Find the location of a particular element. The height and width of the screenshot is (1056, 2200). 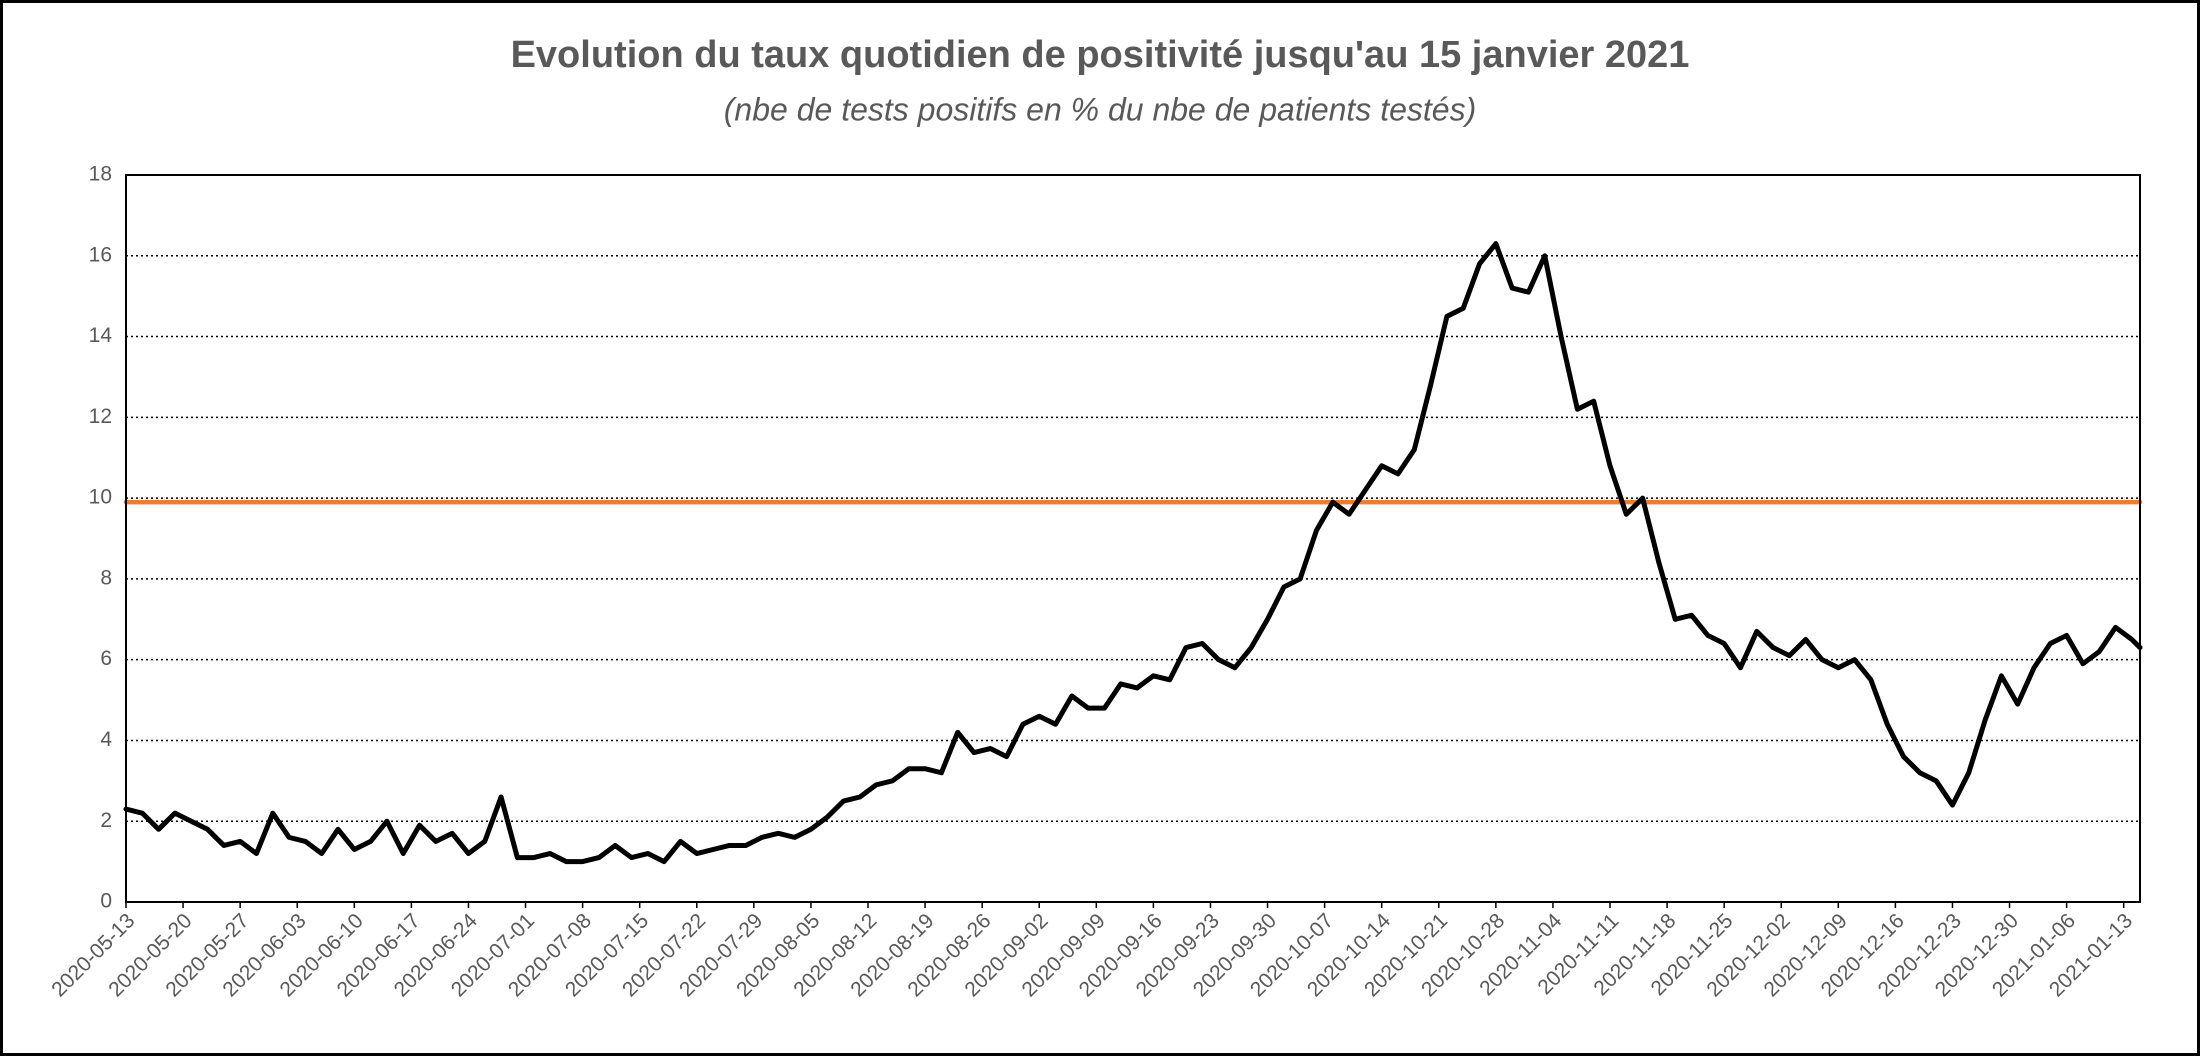

y-tick-label: 8 is located at coordinates (106, 577).